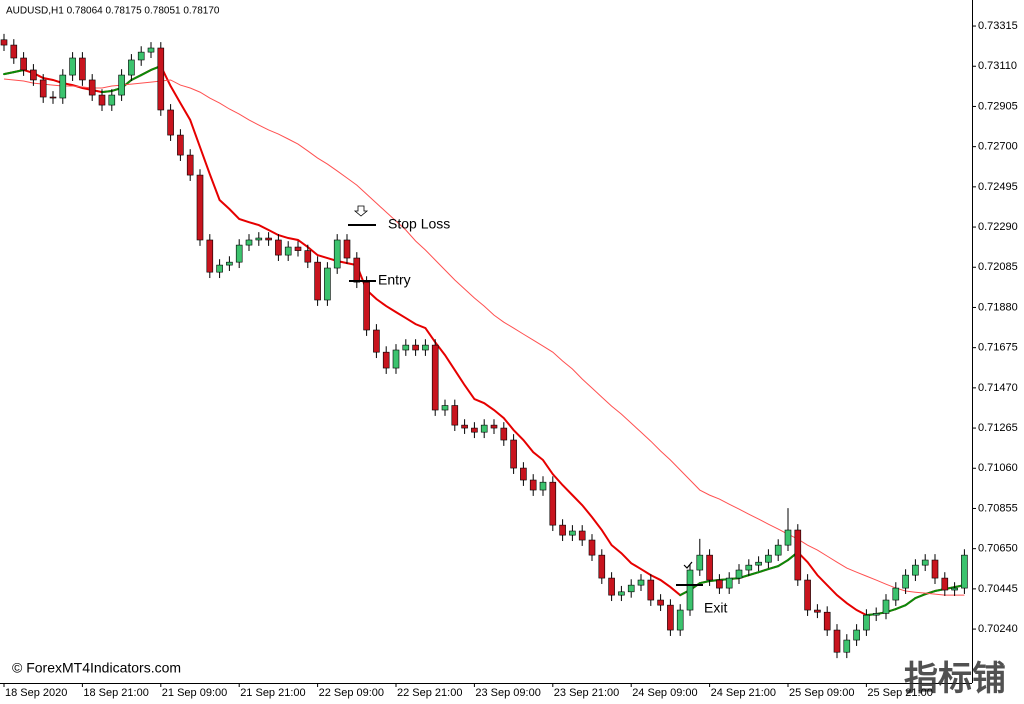 This screenshot has width=1024, height=704. I want to click on annotation: Stop Loss, so click(419, 224).